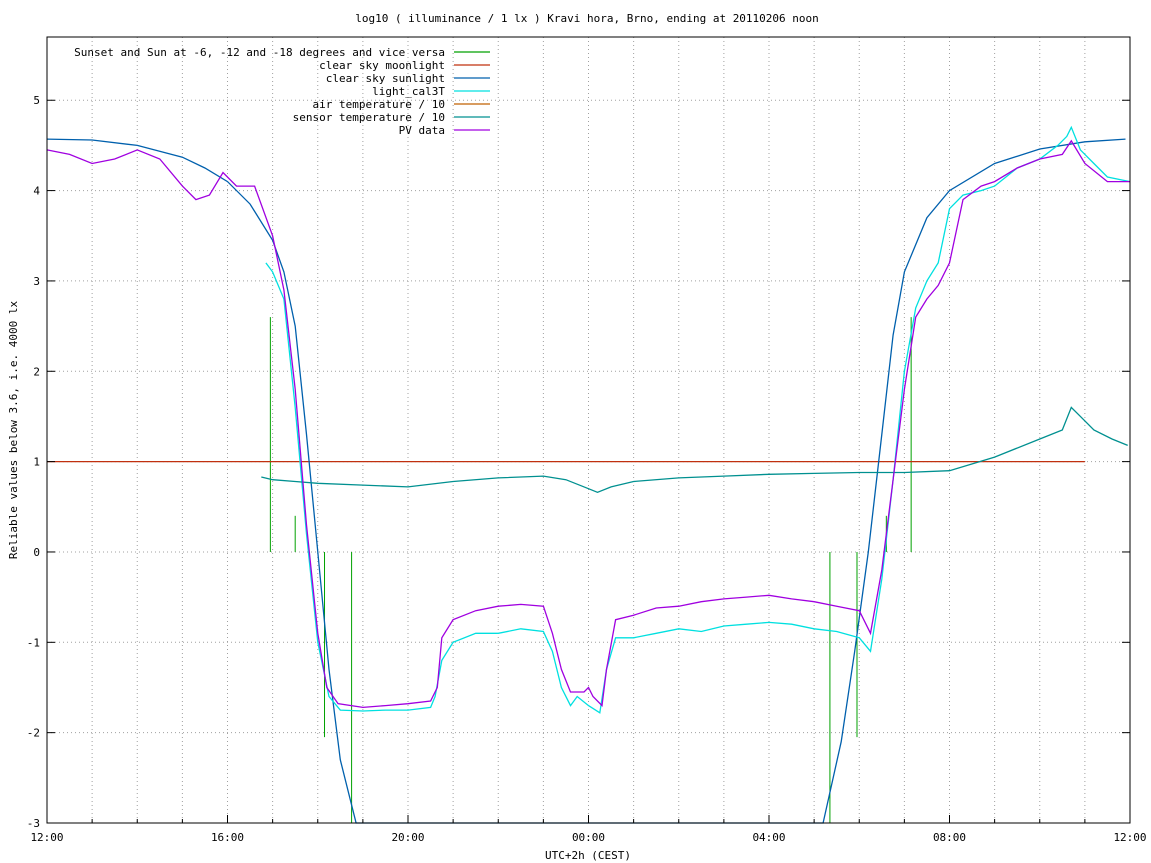 Image resolution: width=1151 pixels, height=863 pixels. Describe the element at coordinates (36, 371) in the screenshot. I see `y-tick-label: 2` at that location.